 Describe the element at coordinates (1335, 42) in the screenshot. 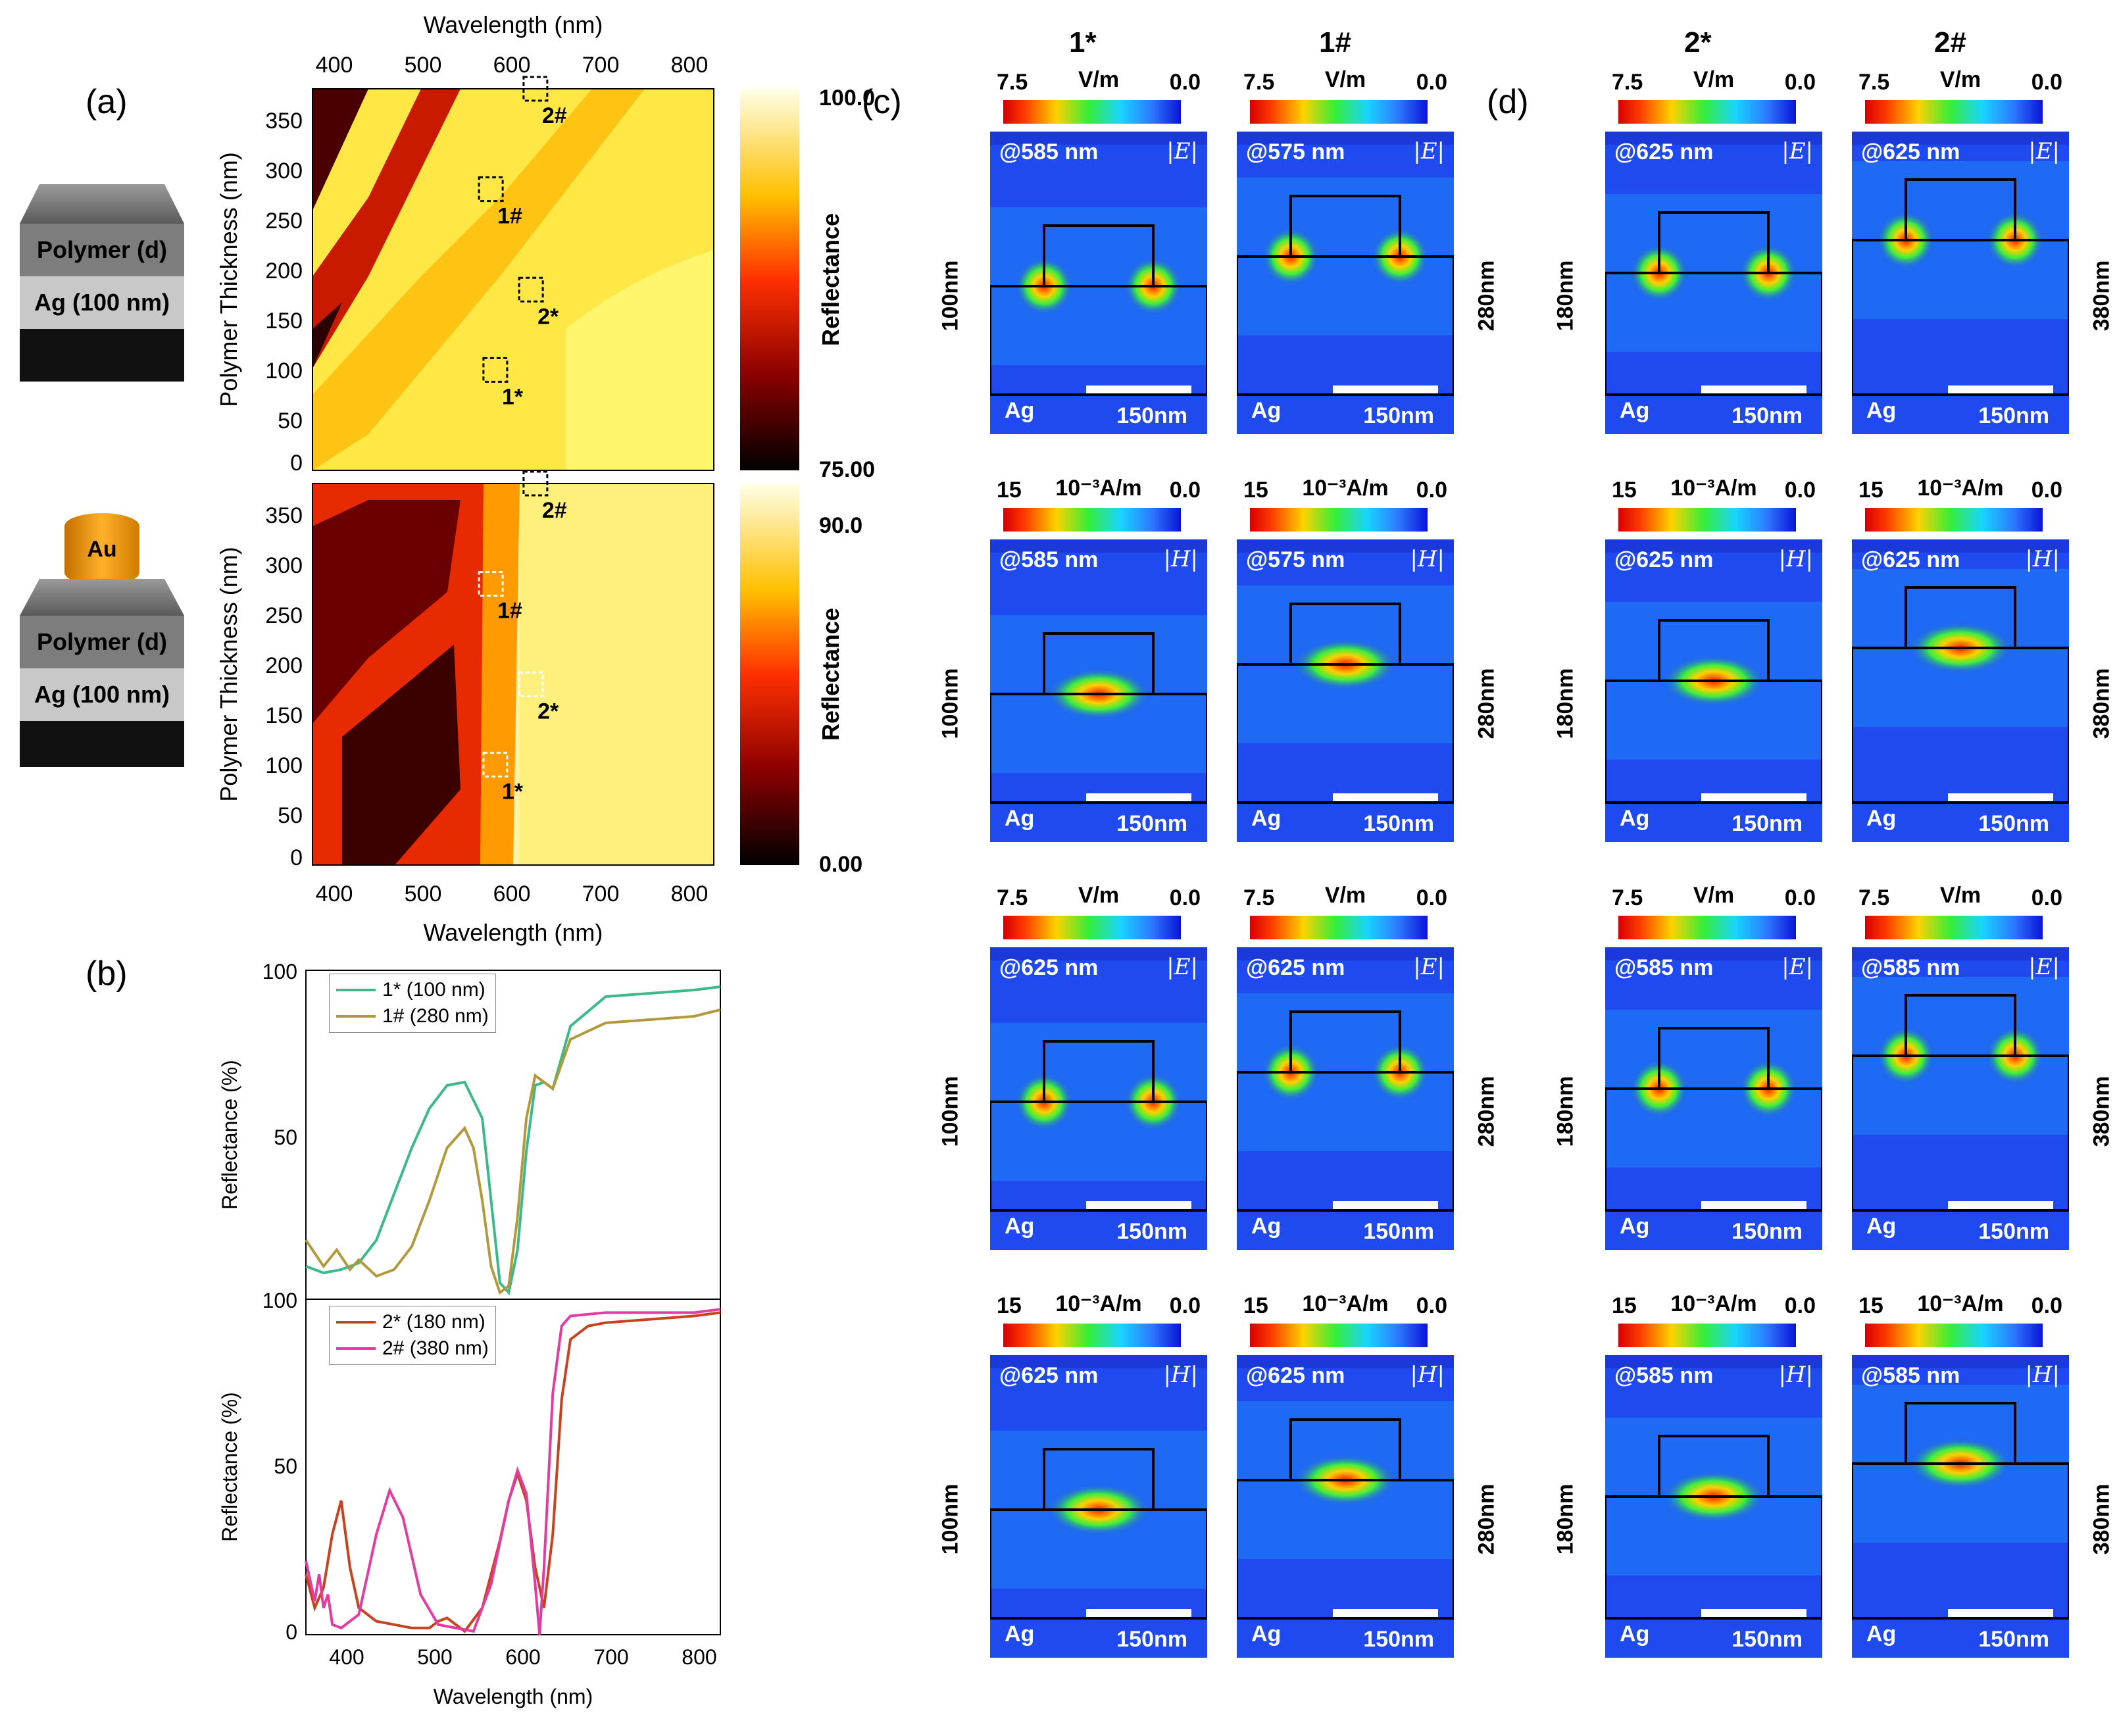

I see `column-head: 1#` at that location.